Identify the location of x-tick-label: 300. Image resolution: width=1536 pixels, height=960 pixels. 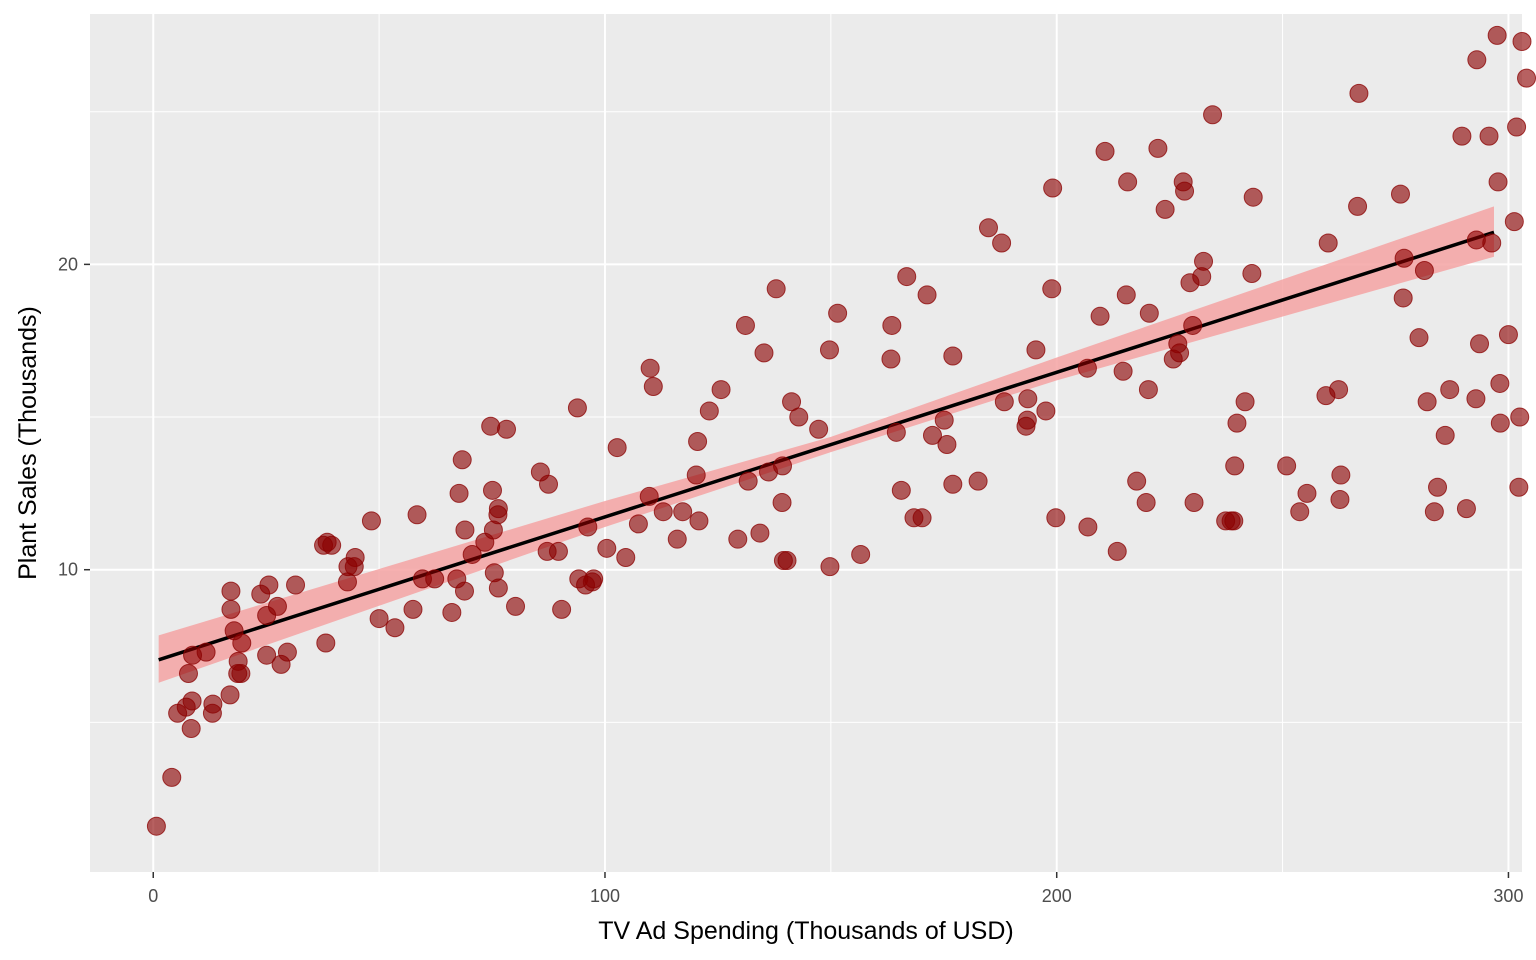
(1508, 896).